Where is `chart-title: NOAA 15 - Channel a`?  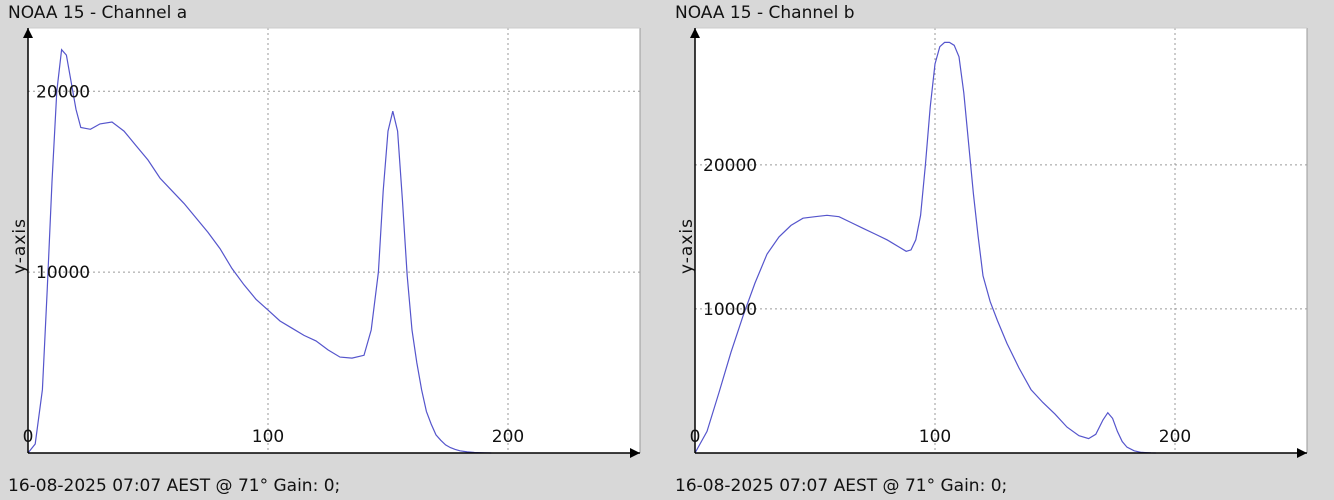
chart-title: NOAA 15 - Channel a is located at coordinates (98, 13).